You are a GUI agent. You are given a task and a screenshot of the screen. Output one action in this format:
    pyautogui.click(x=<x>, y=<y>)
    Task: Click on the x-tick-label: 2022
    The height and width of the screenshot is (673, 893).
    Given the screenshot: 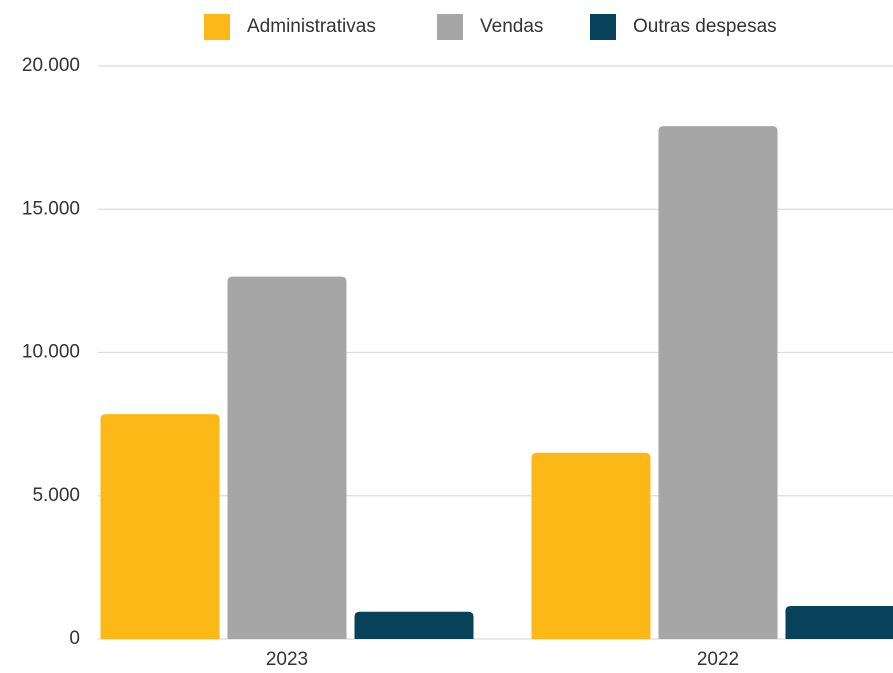 What is the action you would take?
    pyautogui.click(x=718, y=659)
    